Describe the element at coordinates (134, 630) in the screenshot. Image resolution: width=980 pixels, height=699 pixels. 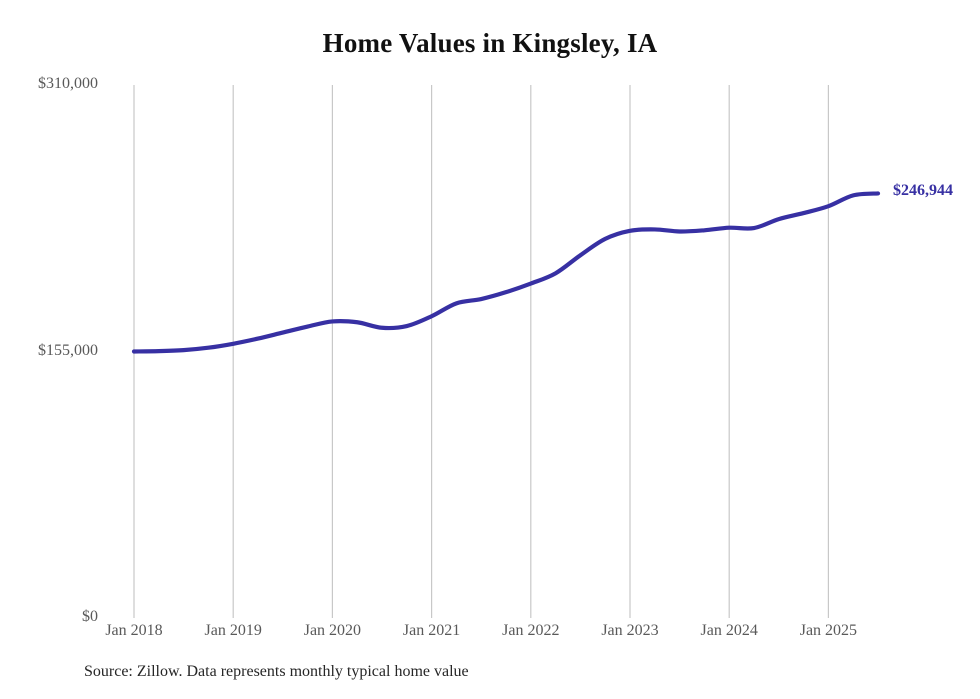
I see `x-axis-tick-label: Jan 2018` at that location.